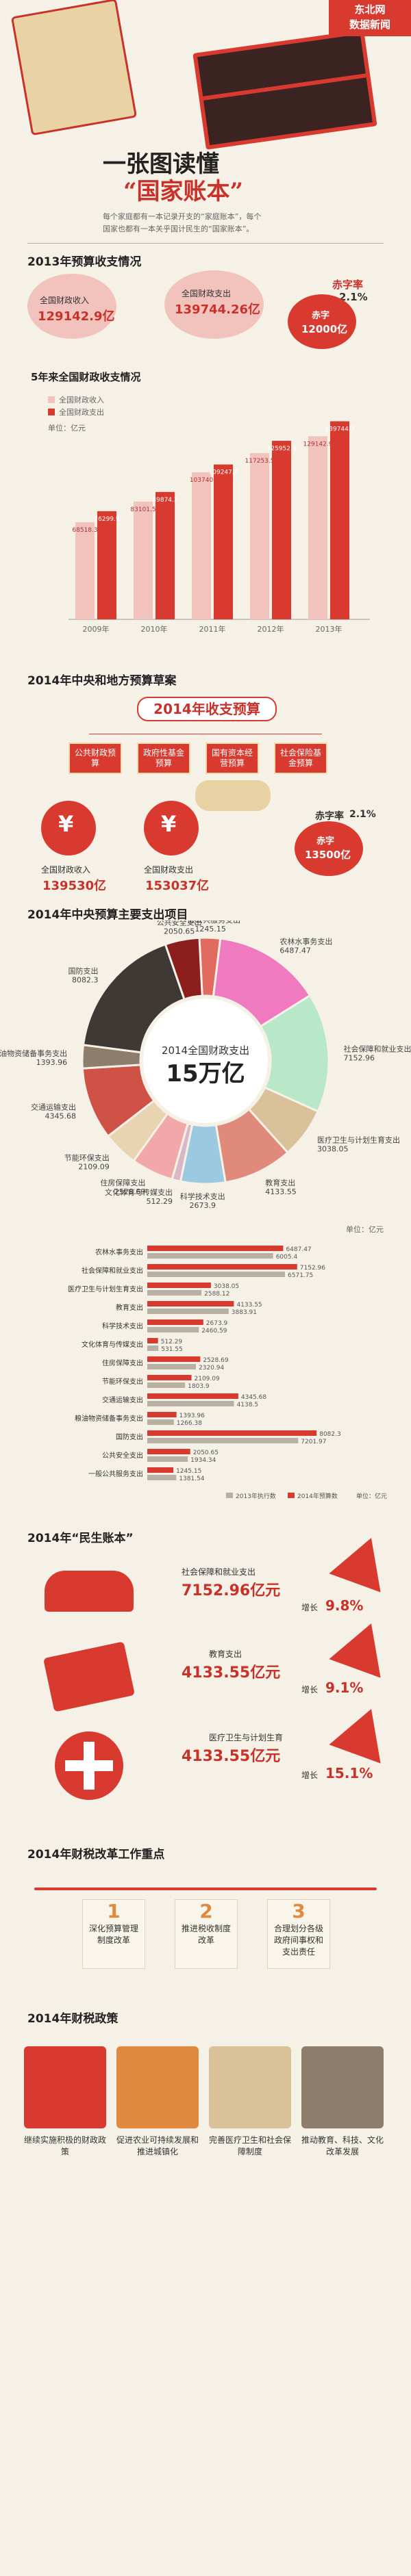  Describe the element at coordinates (219, 1572) in the screenshot. I see `people-label-1: 社会保障和就业支出` at that location.